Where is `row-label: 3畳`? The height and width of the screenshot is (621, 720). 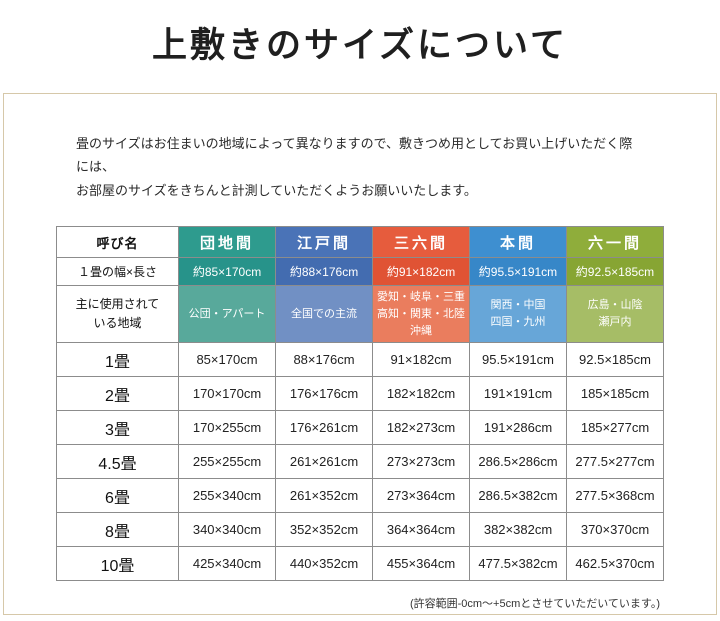 row-label: 3畳 is located at coordinates (117, 428).